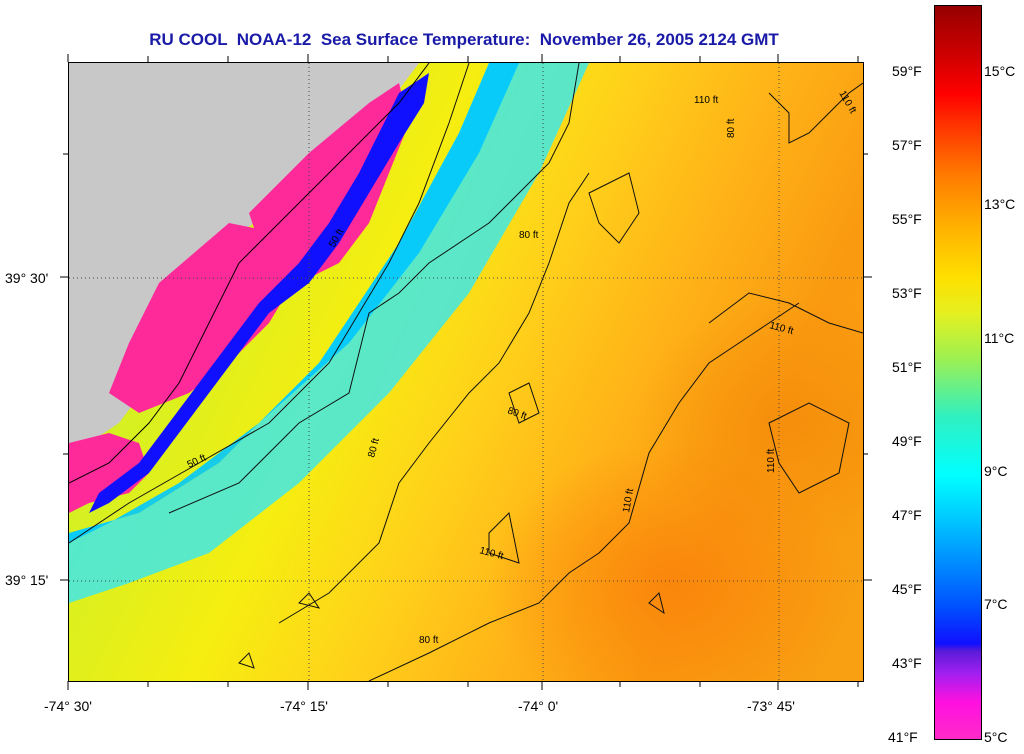 This screenshot has width=1024, height=754. I want to click on fahrenheit-label: 57°F, so click(907, 145).